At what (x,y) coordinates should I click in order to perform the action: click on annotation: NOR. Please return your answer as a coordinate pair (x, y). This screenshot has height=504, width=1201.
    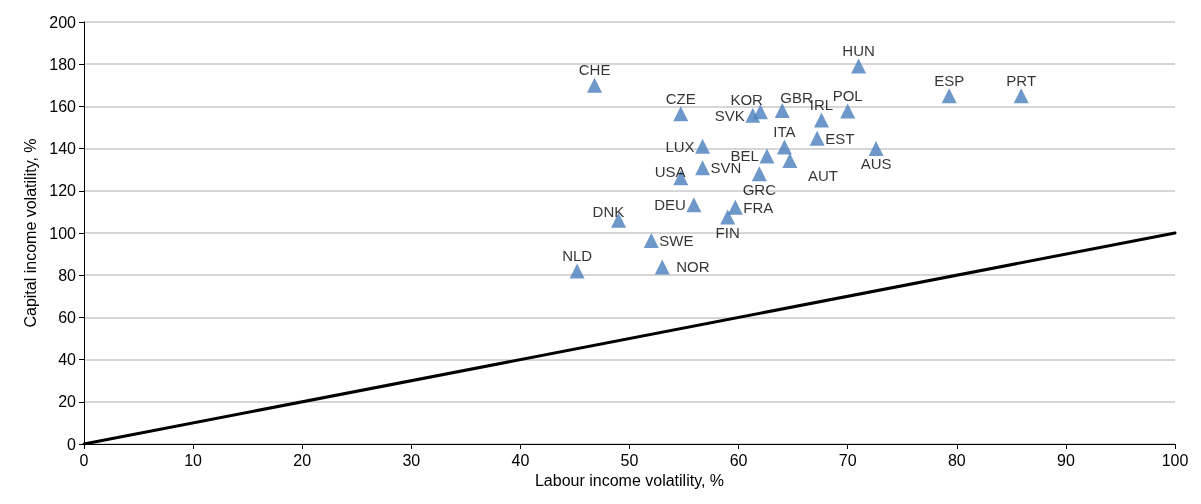
    Looking at the image, I should click on (693, 266).